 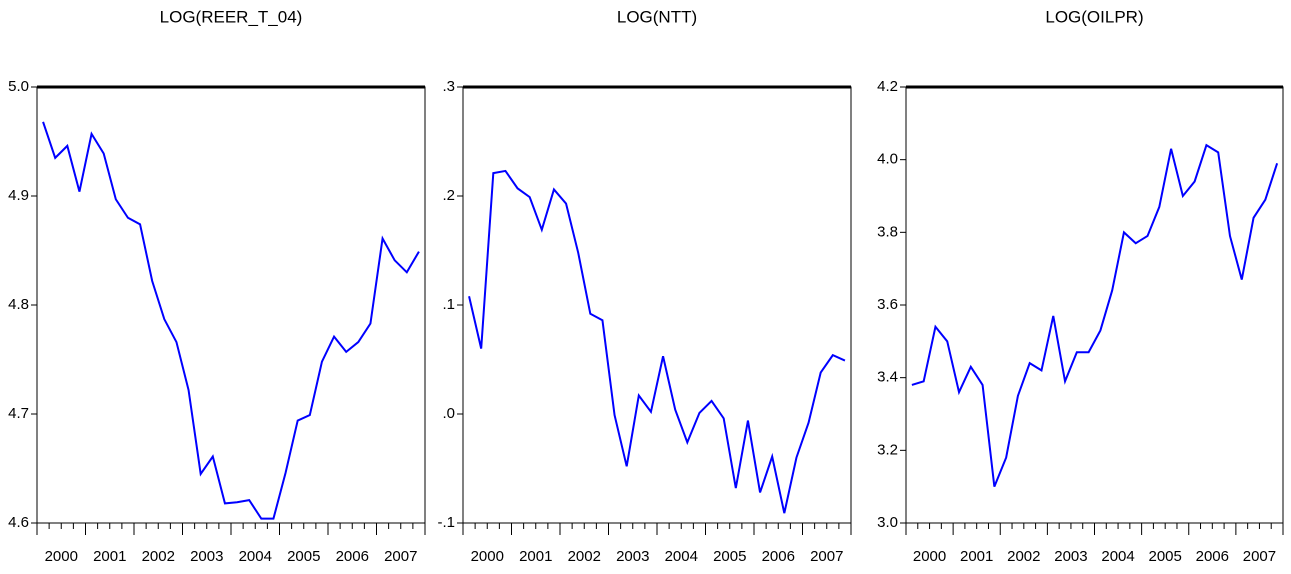 I want to click on y-tick-label: 4.9, so click(x=18, y=195).